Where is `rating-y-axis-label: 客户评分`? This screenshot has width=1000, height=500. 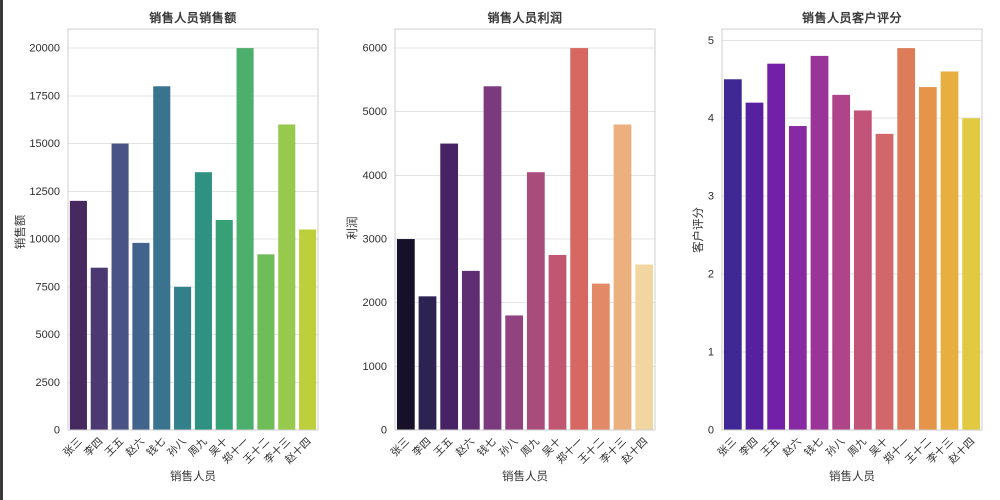 rating-y-axis-label: 客户评分 is located at coordinates (699, 230).